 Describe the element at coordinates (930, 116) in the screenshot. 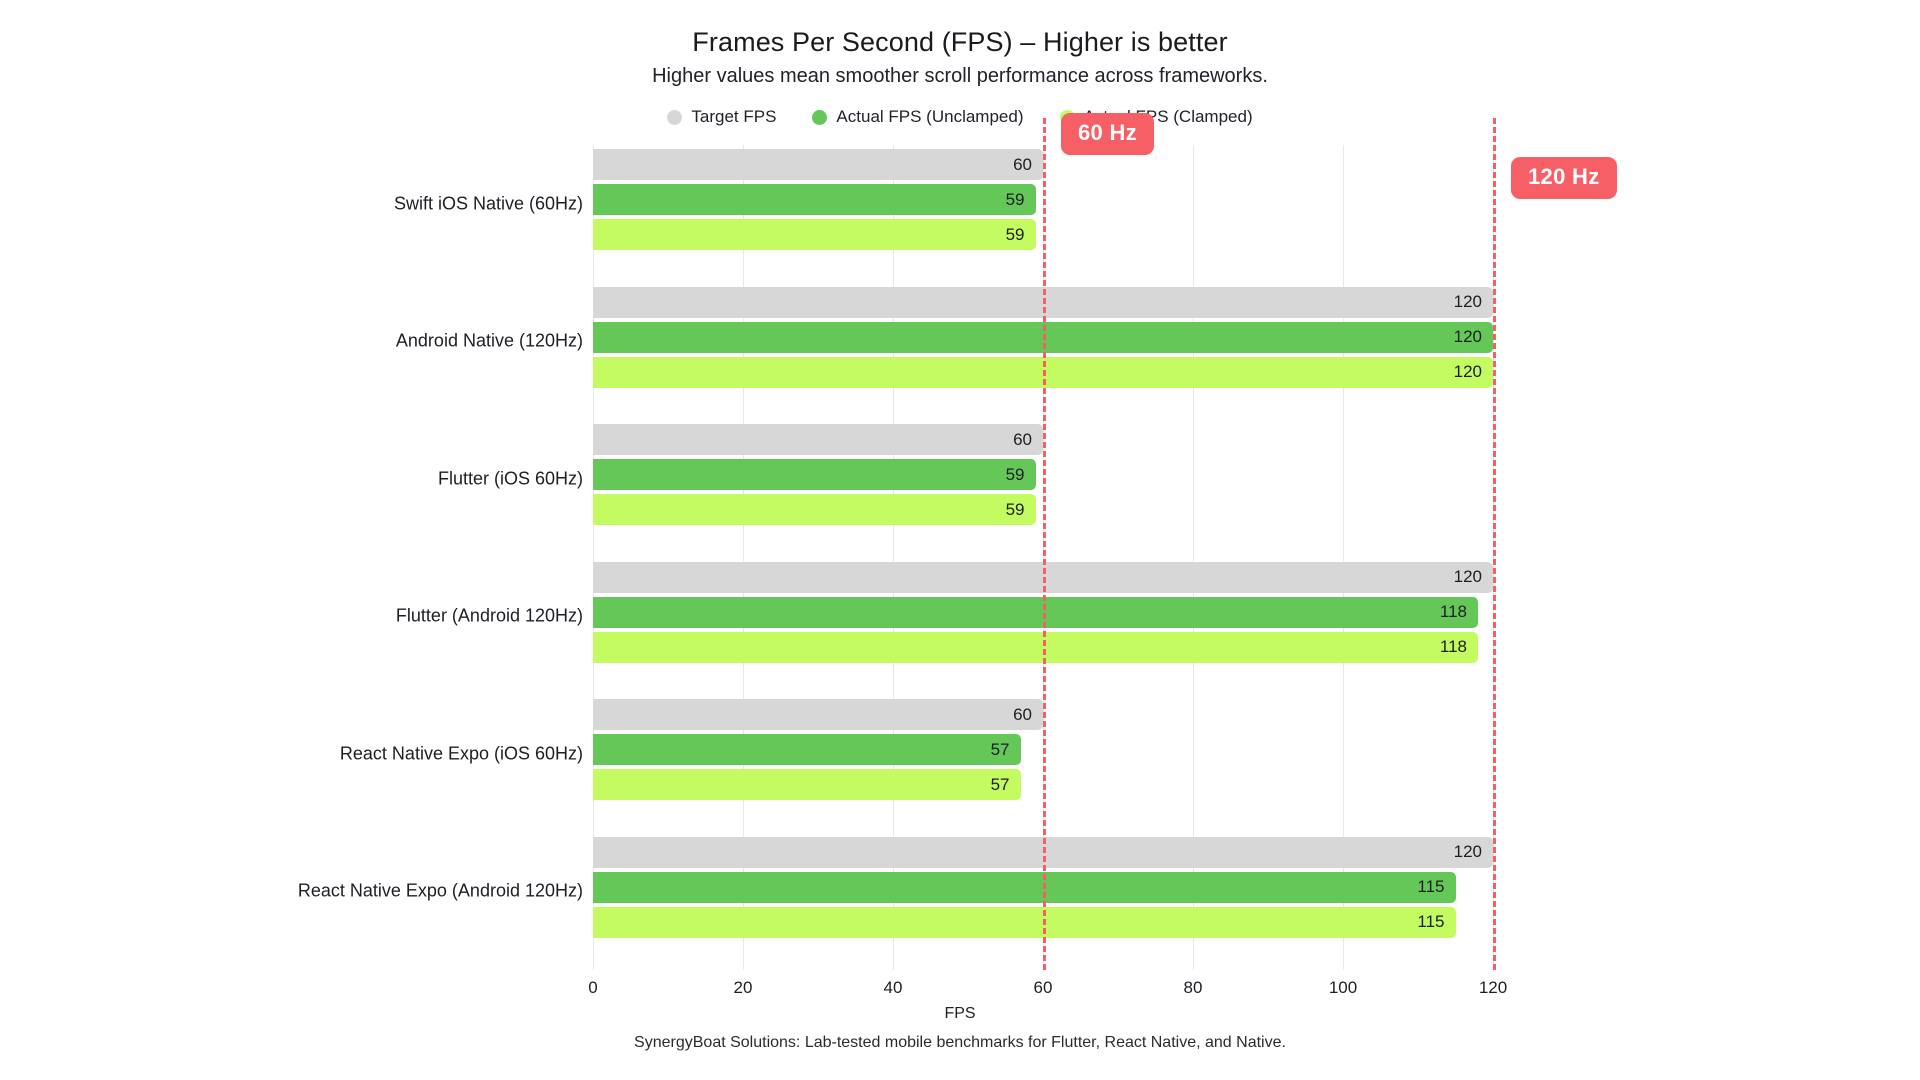

I see `legend-item-label: Actual FPS (Unclamped)` at that location.